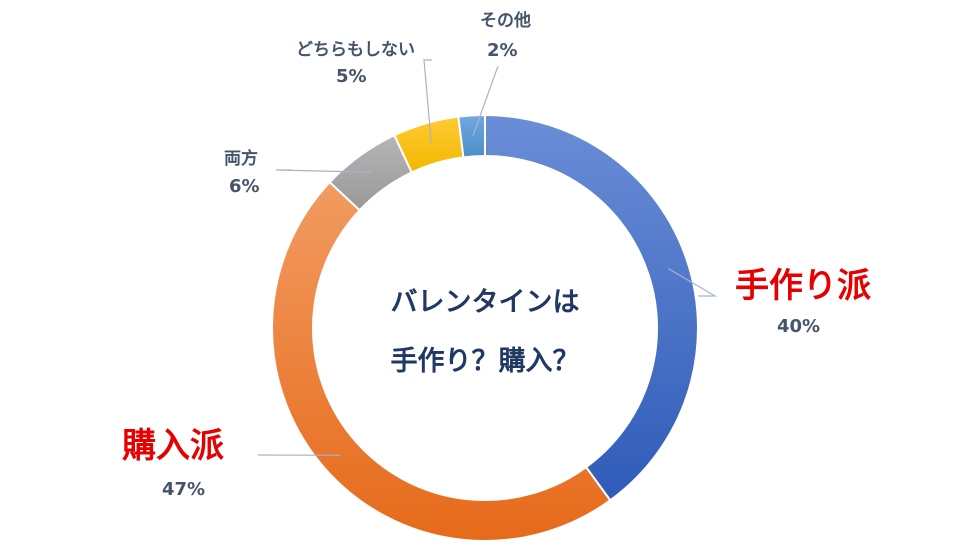  What do you see at coordinates (502, 50) in the screenshot?
I see `pct-sonota: 2%` at bounding box center [502, 50].